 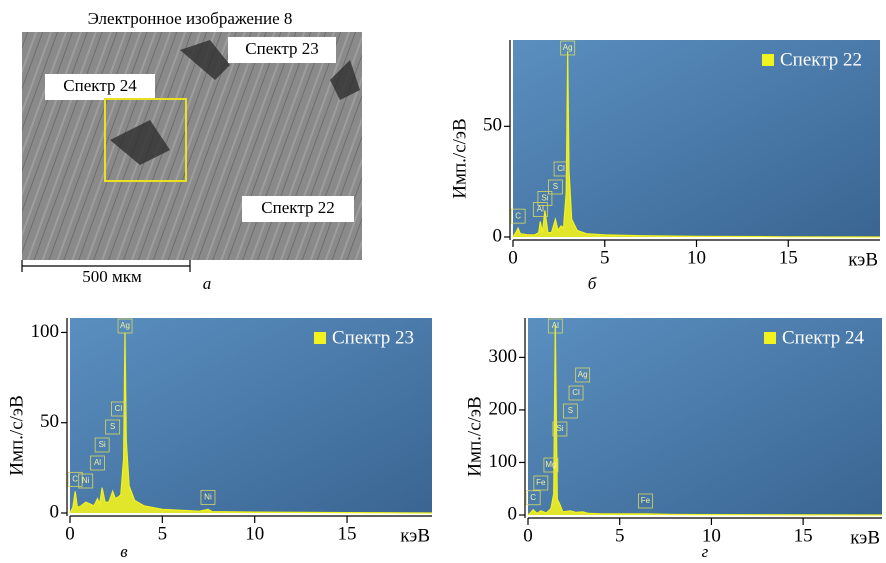 I want to click on scale-label: 500 мкм, so click(x=112, y=276).